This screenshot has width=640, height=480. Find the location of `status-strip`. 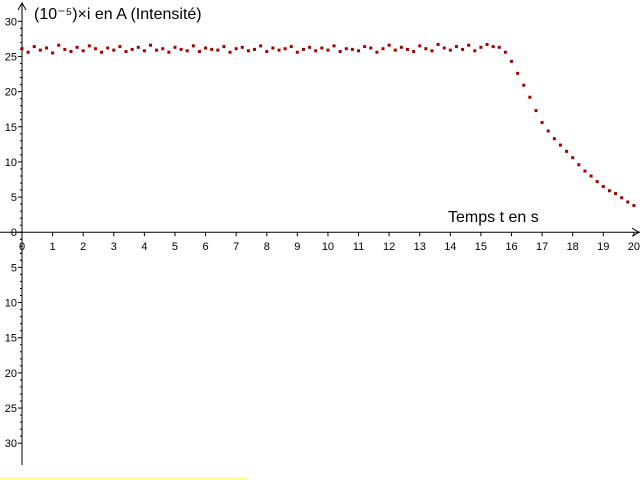

status-strip is located at coordinates (124, 478).